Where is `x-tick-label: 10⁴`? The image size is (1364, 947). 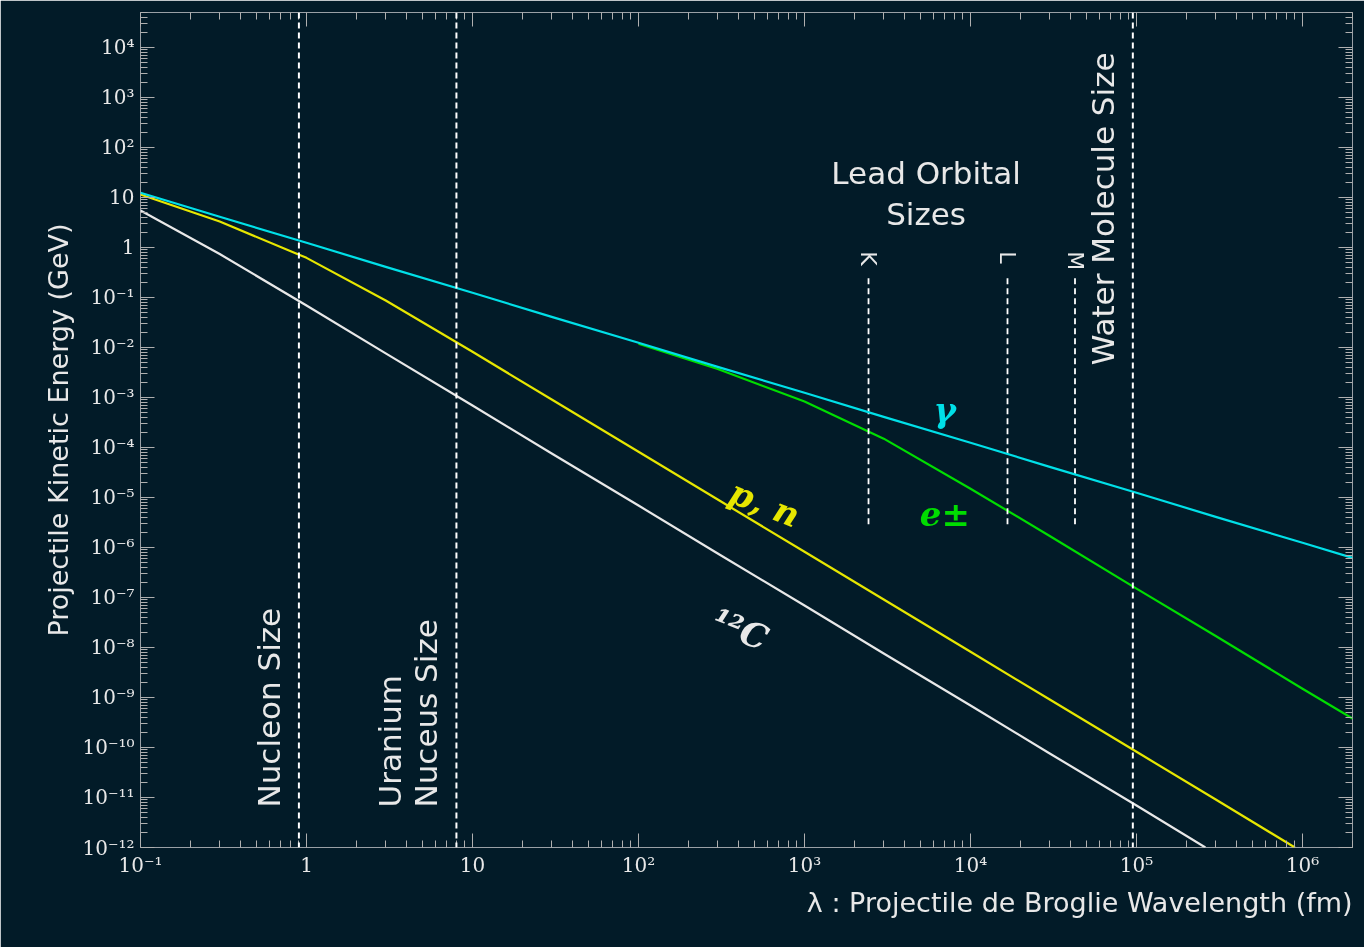 x-tick-label: 10⁴ is located at coordinates (970, 864).